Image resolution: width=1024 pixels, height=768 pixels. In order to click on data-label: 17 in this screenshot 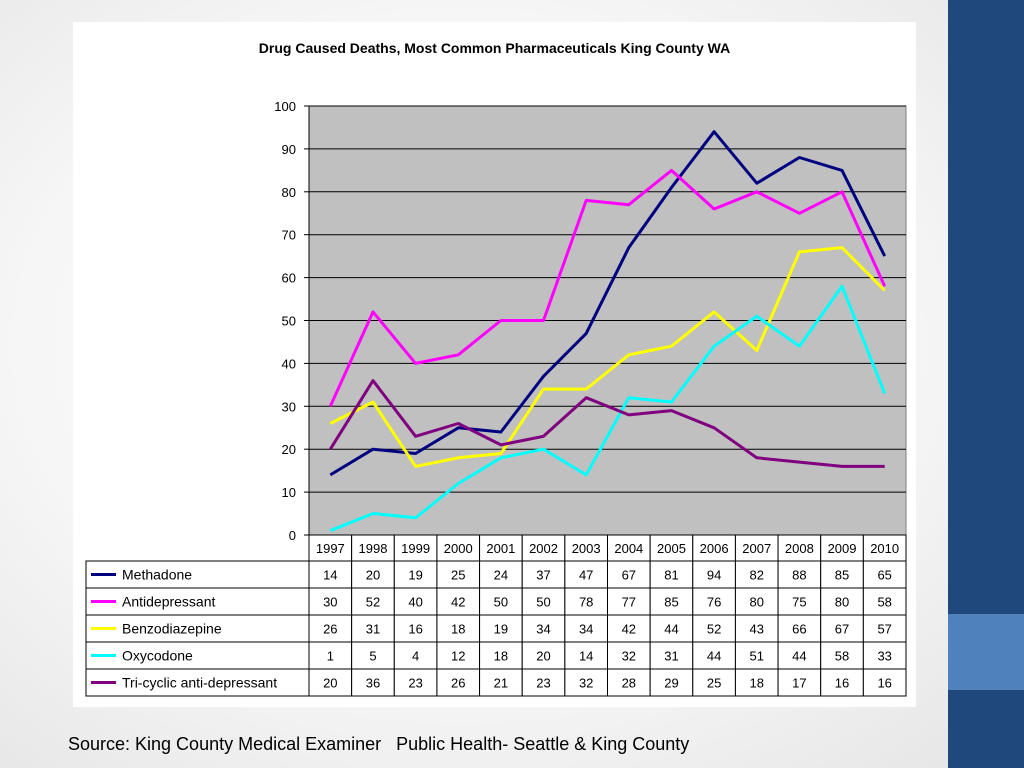, I will do `click(799, 683)`.